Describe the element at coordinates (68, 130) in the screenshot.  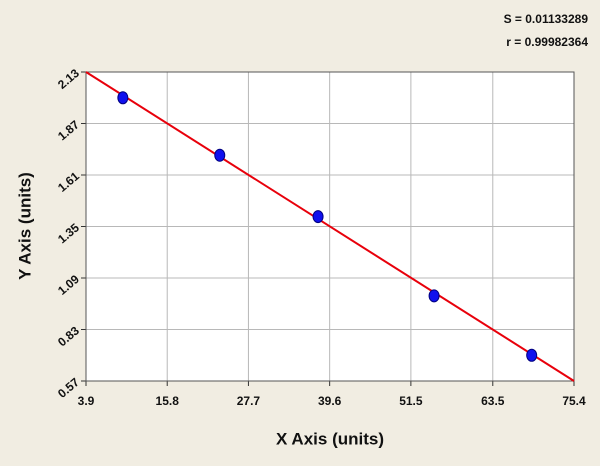
I see `y-tick-label: 1.87` at that location.